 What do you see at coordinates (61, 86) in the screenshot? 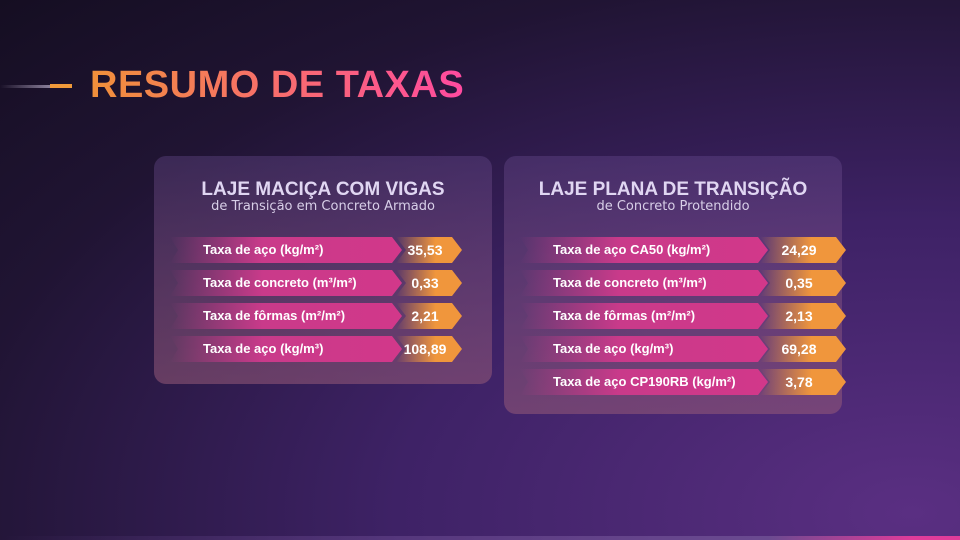
I see `accent-dash` at bounding box center [61, 86].